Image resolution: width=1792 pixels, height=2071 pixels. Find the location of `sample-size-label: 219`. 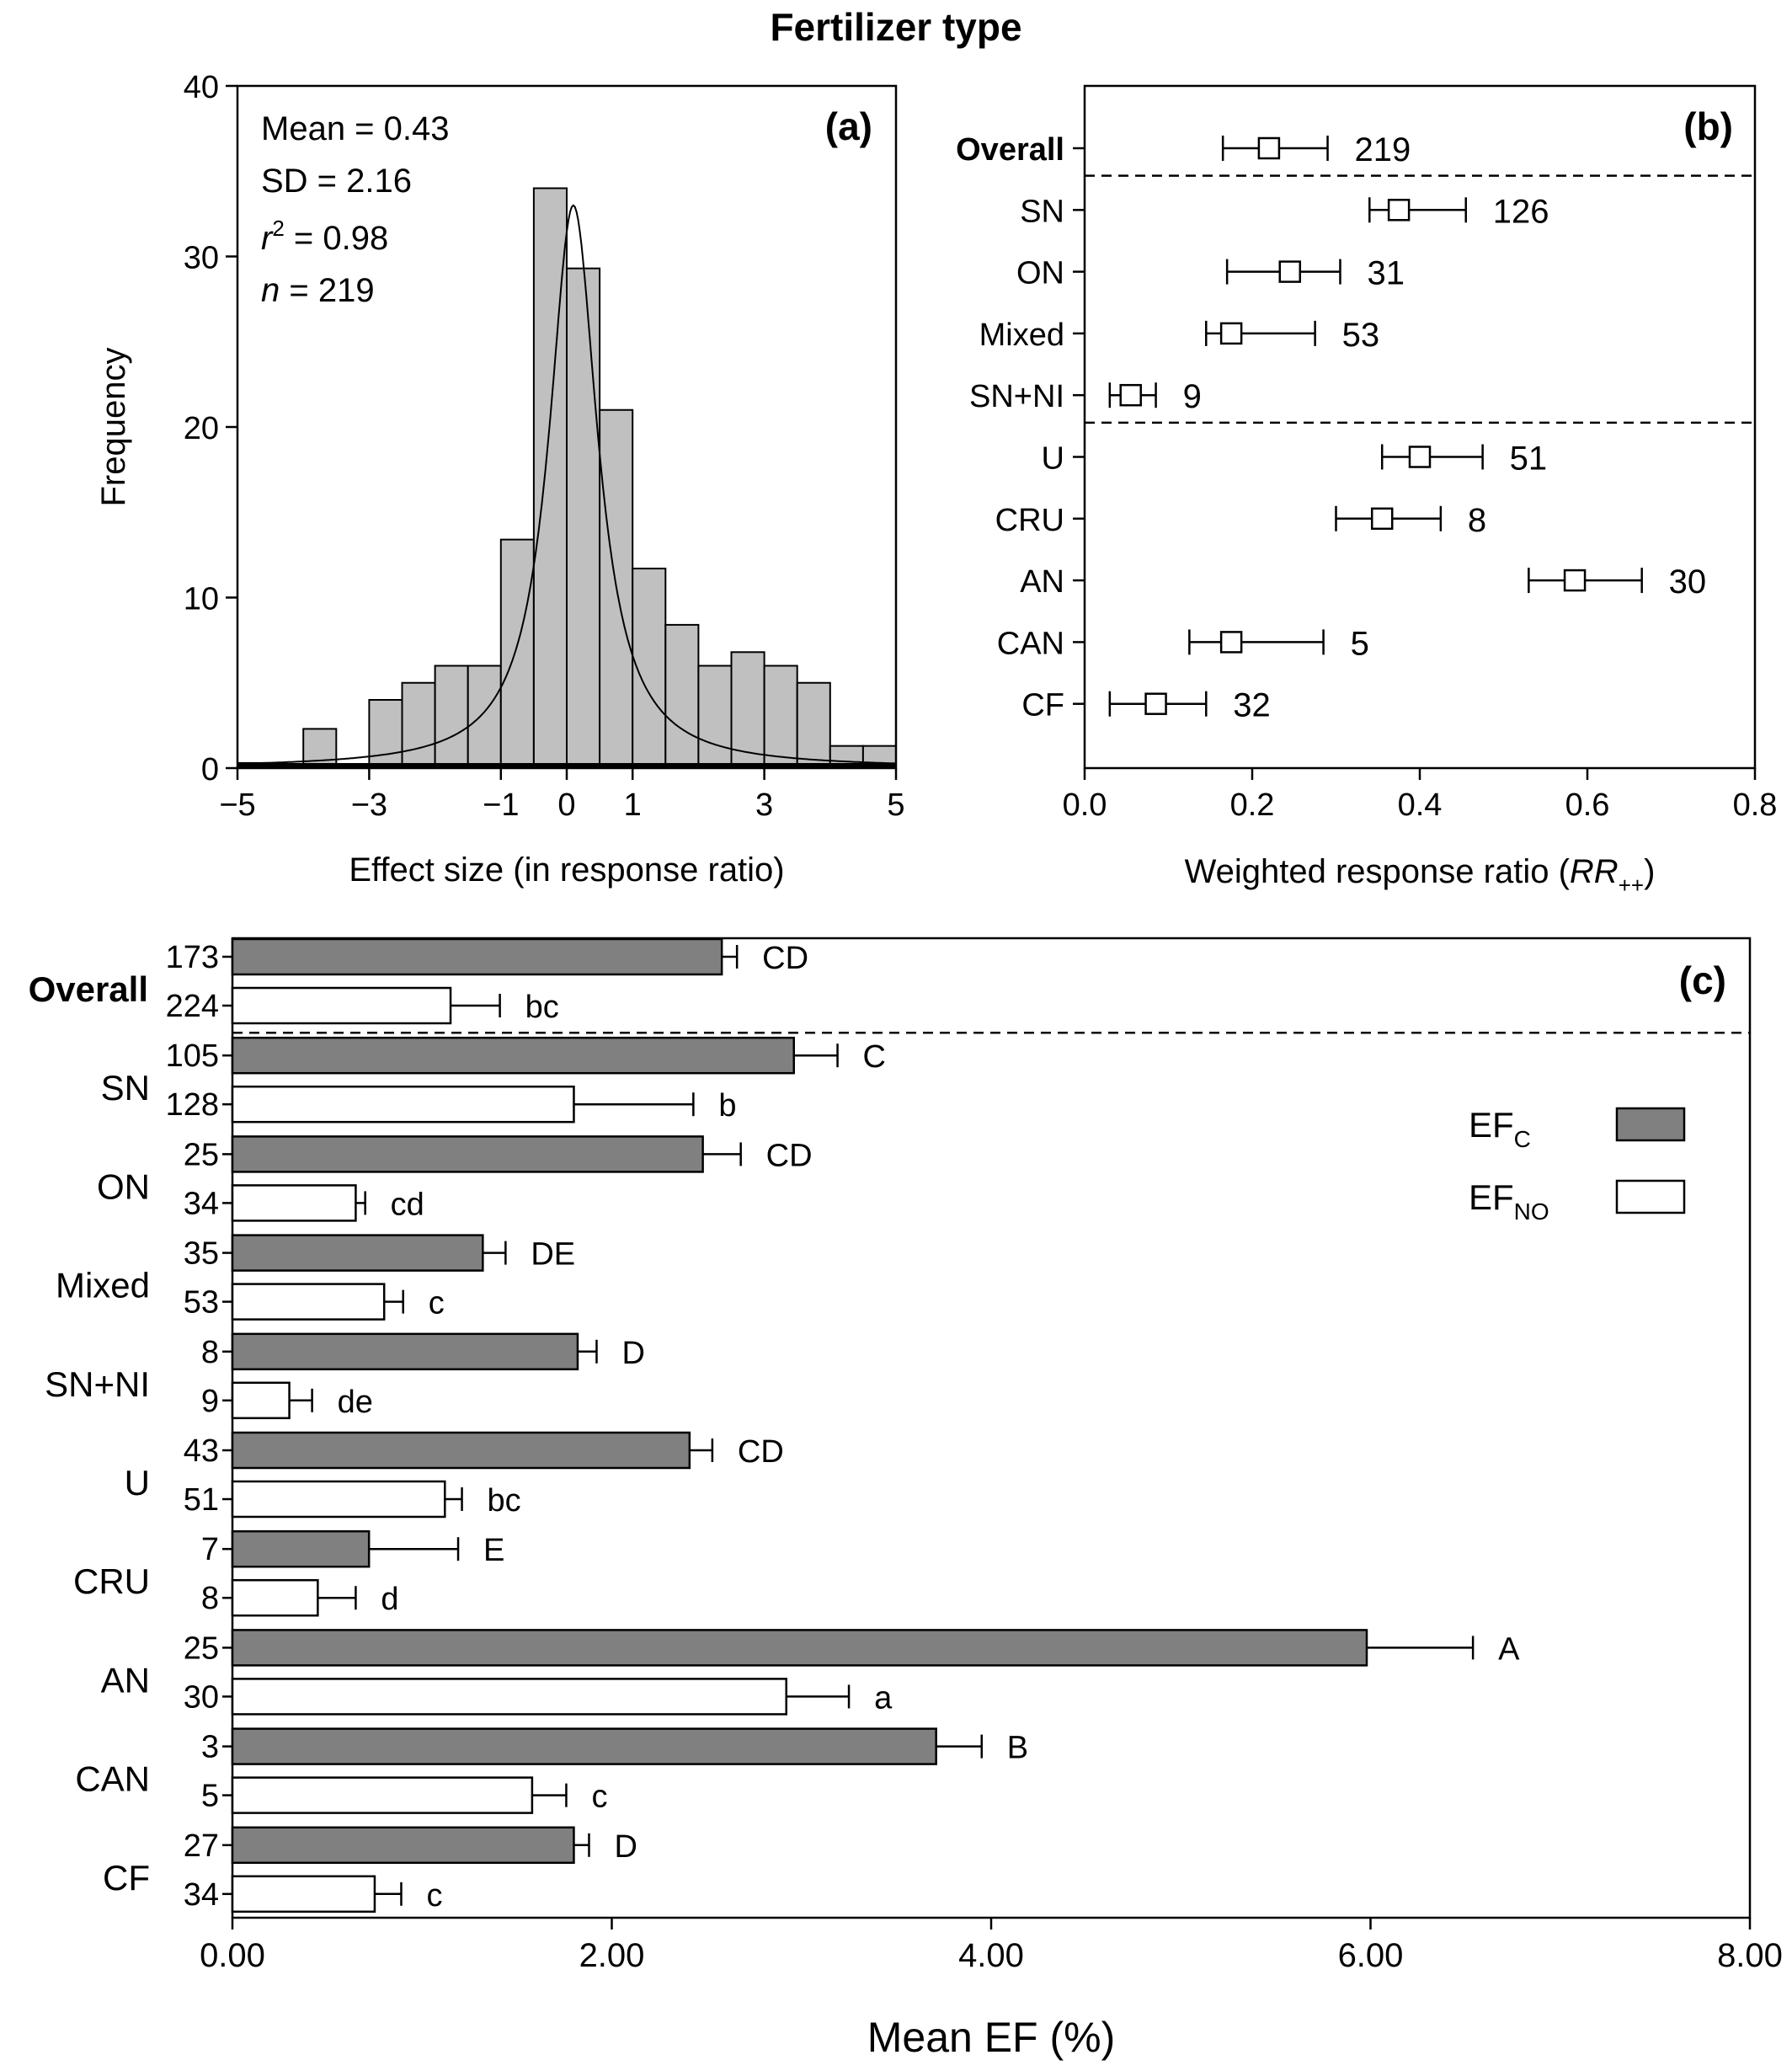

sample-size-label: 219 is located at coordinates (1383, 149).